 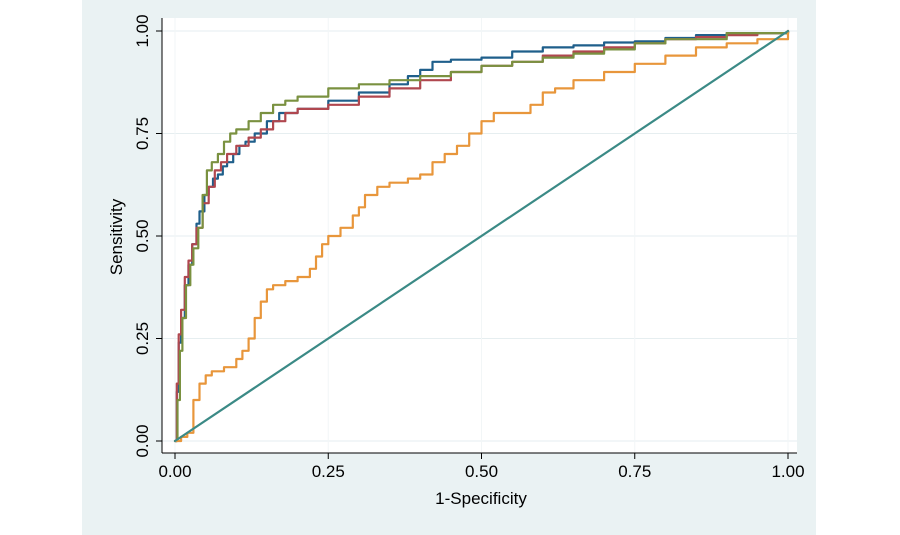 I want to click on x-axis-title: 1-Specificity, so click(x=481, y=498).